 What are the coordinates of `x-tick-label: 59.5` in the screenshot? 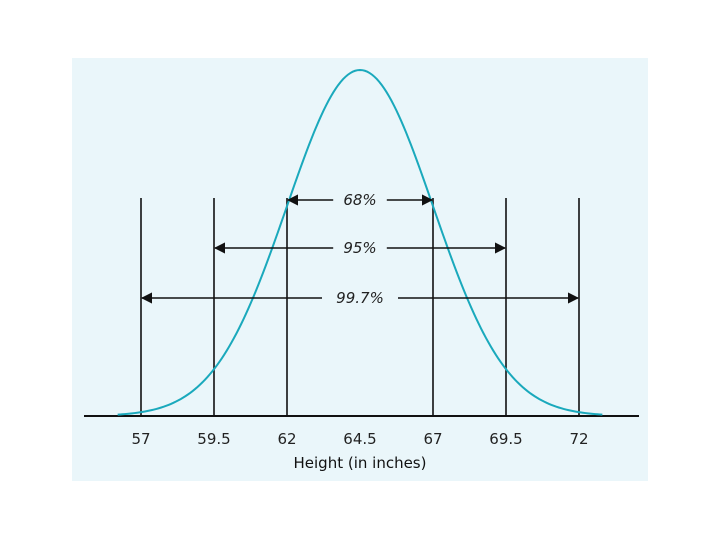 It's located at (213, 439).